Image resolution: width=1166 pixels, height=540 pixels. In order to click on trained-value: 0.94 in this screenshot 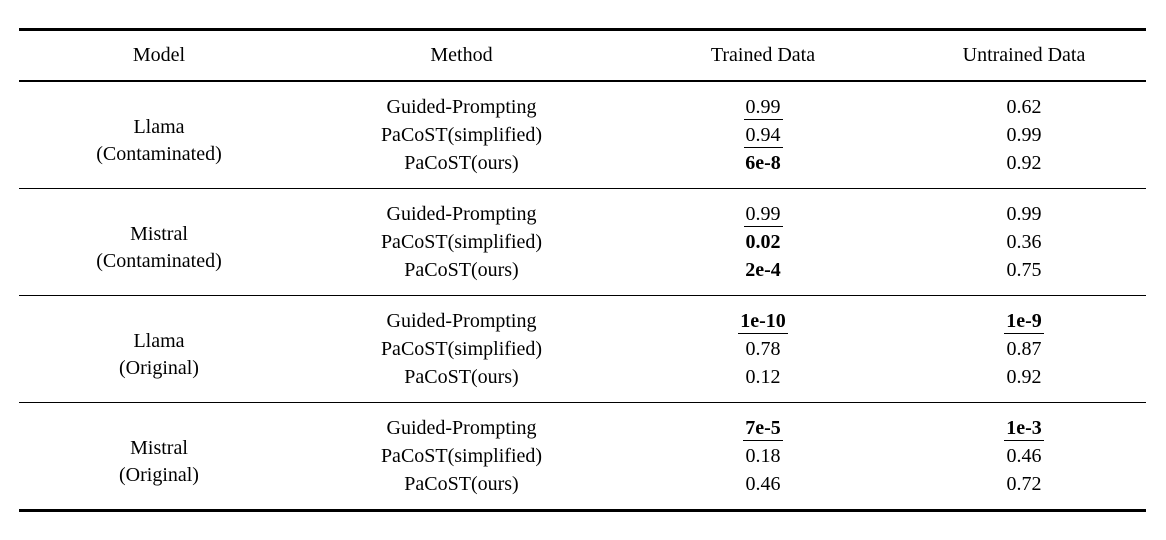, I will do `click(763, 136)`.